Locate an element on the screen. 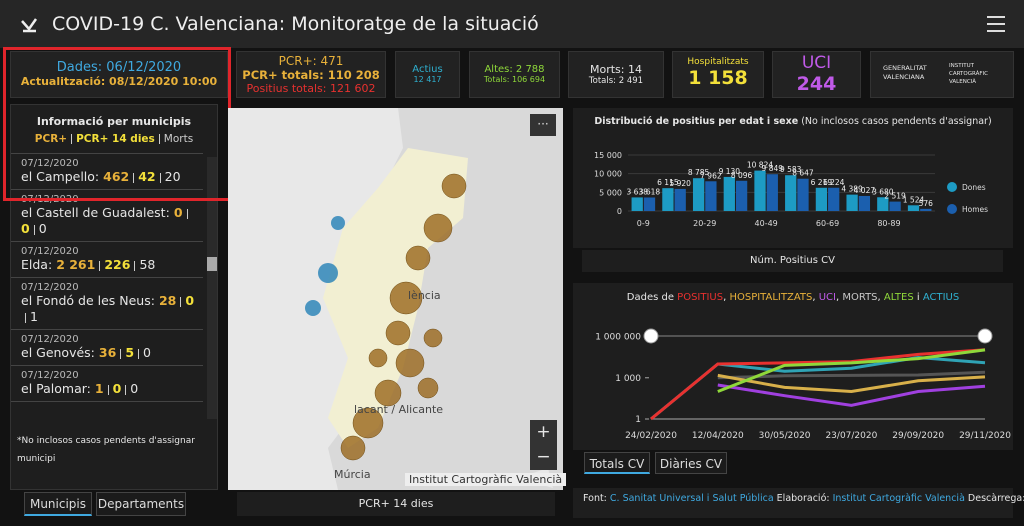 The width and height of the screenshot is (1024, 526). scrollbar is located at coordinates (212, 288).